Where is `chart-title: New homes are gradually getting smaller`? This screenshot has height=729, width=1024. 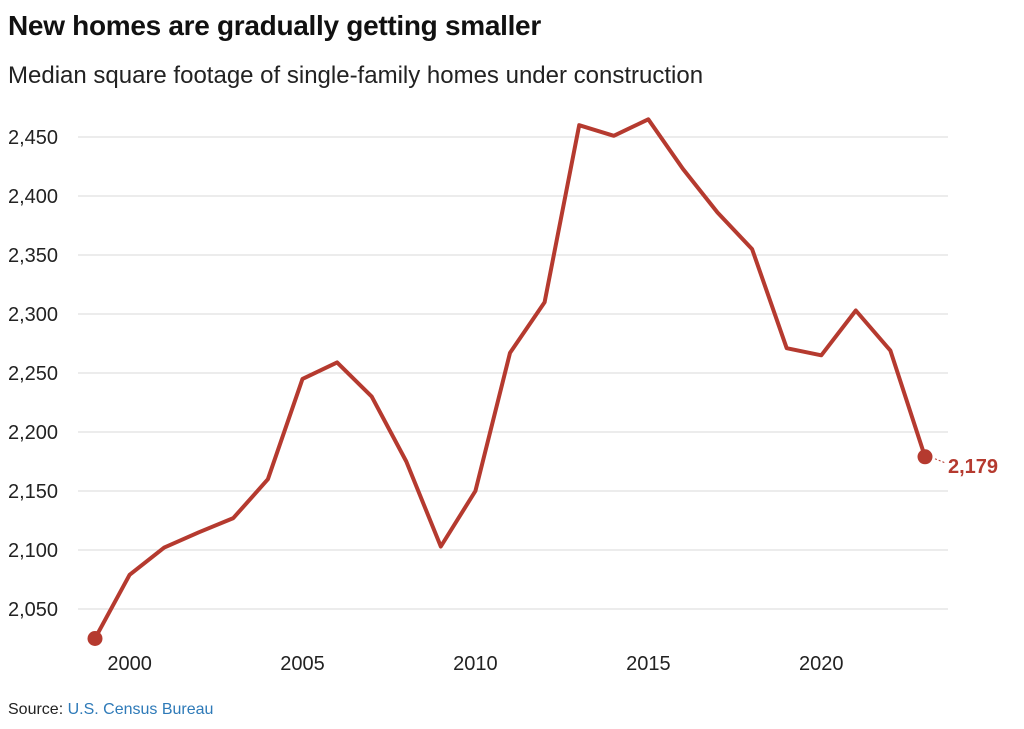 chart-title: New homes are gradually getting smaller is located at coordinates (274, 25).